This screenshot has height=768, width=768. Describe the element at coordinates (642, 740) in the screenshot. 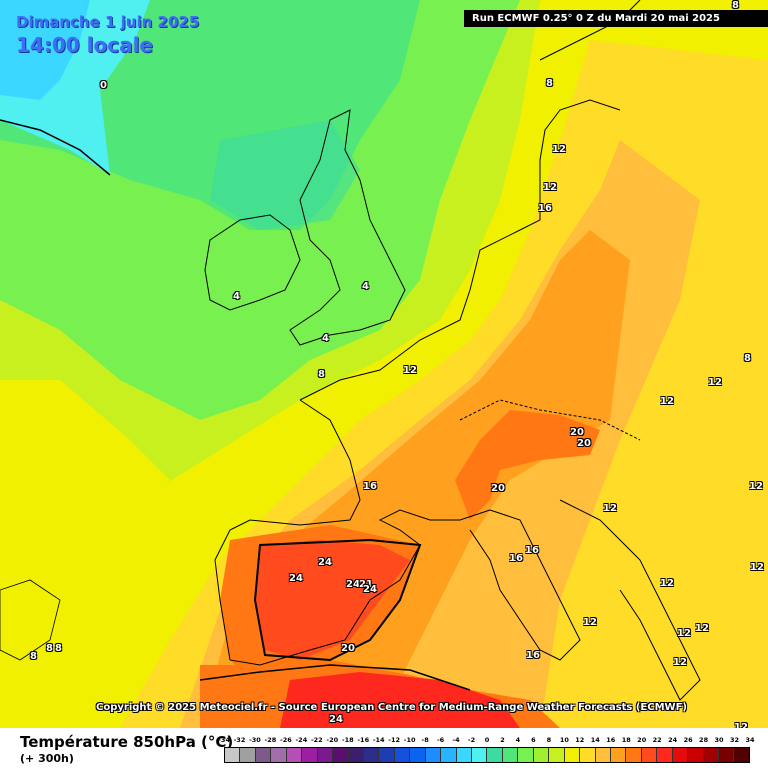

I see `scale-tick-label: 20` at that location.